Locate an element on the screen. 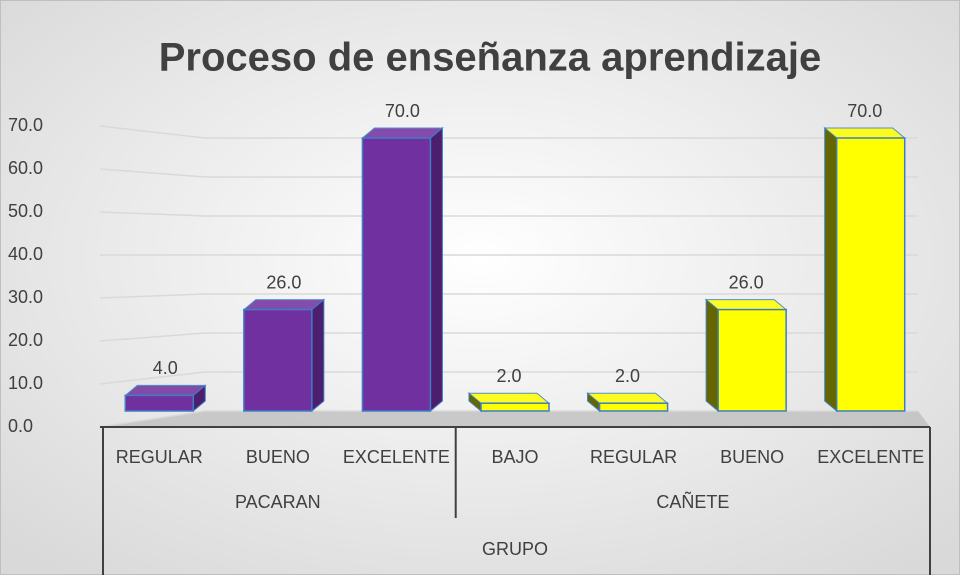  y-tick-label: 30.0 is located at coordinates (25, 297).